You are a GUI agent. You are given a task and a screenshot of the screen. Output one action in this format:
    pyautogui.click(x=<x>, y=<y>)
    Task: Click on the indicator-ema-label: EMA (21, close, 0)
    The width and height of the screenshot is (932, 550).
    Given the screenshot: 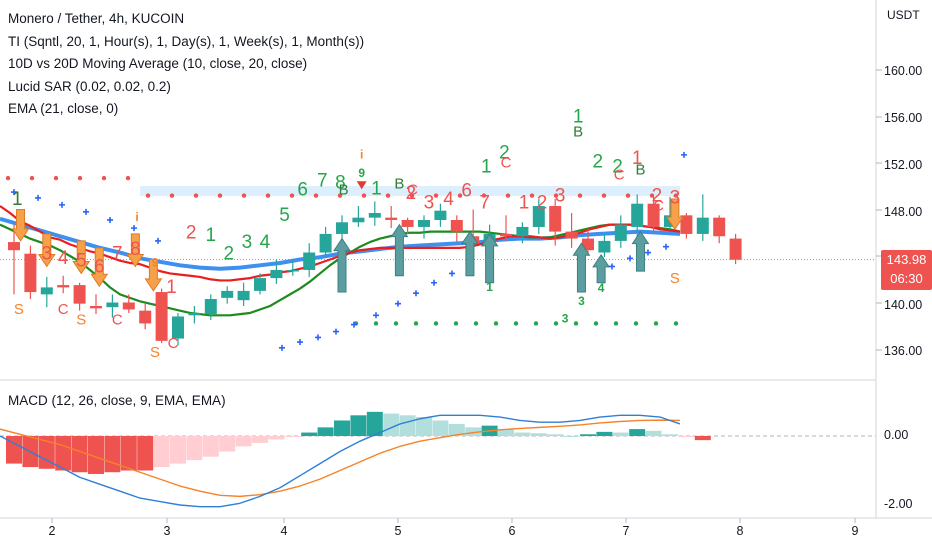 What is the action you would take?
    pyautogui.click(x=63, y=108)
    